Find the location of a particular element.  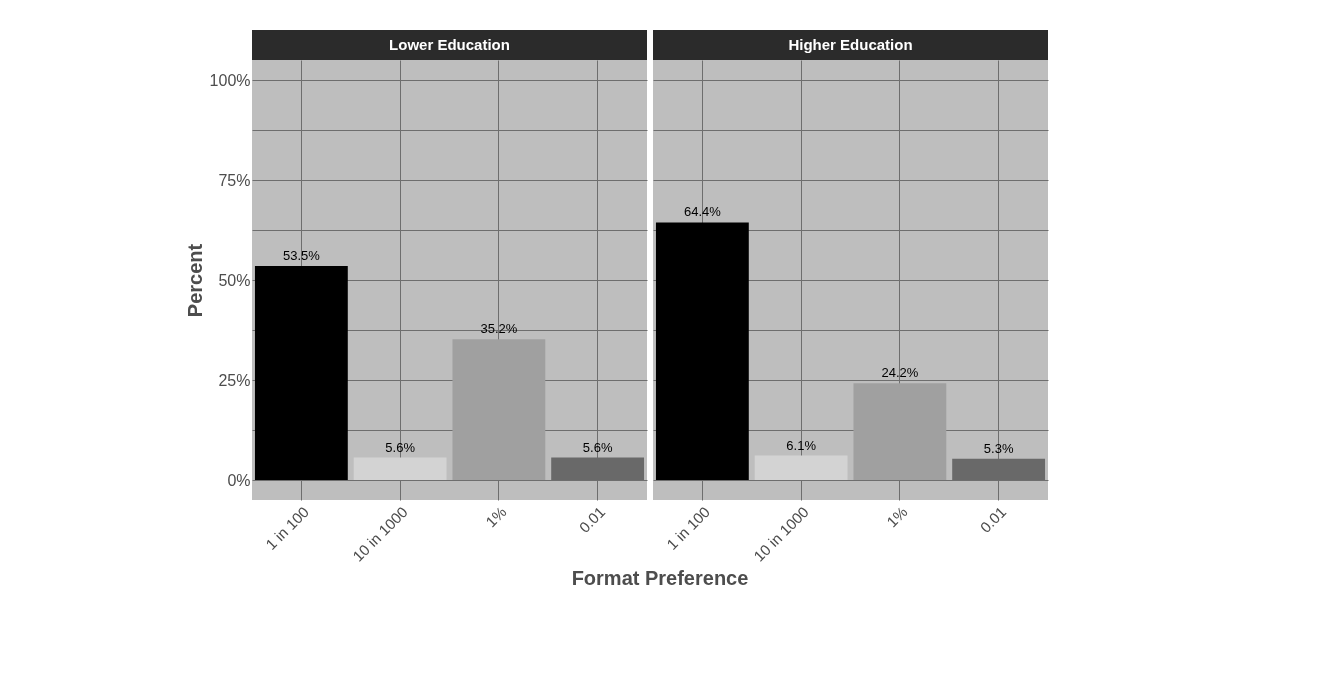

y-tick-label: 100% is located at coordinates (230, 80).